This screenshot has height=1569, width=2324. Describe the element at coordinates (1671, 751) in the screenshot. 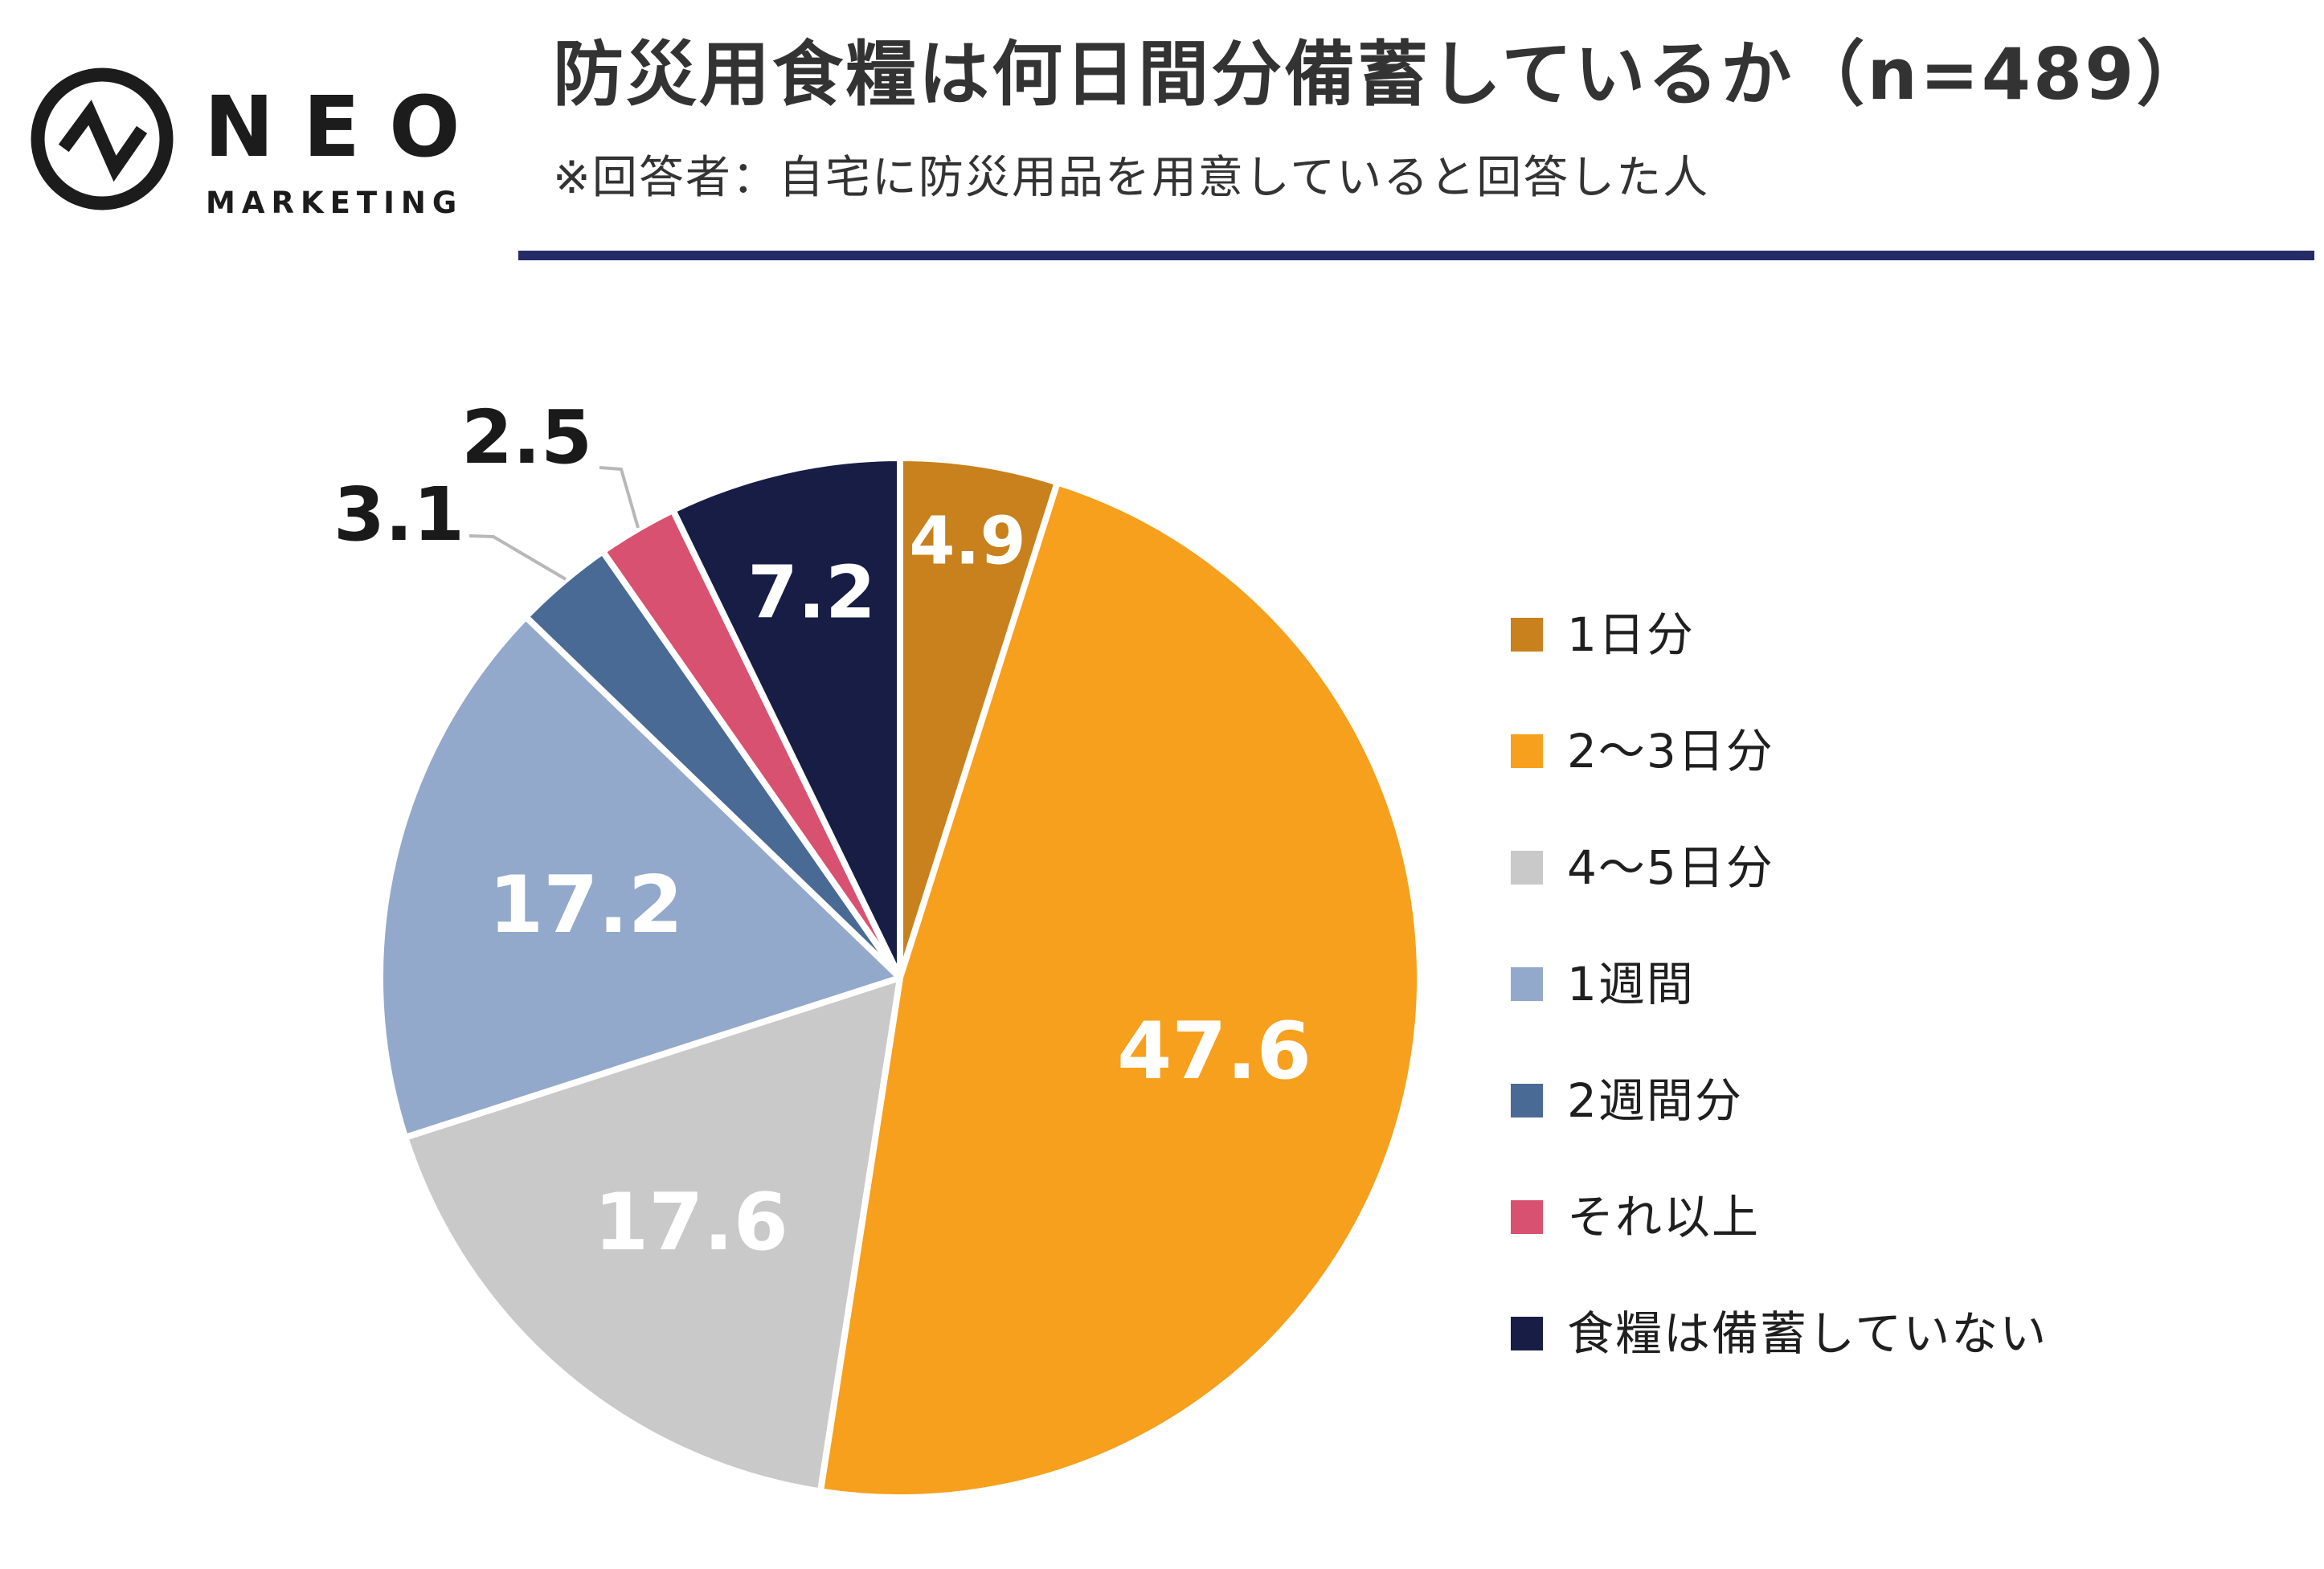

I see `legend-label: 2～3日分` at that location.